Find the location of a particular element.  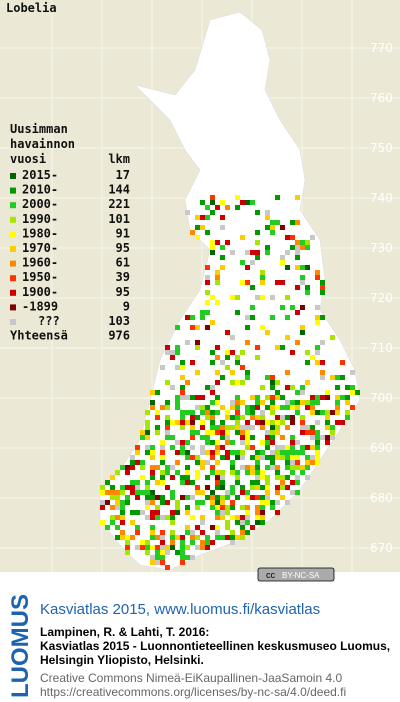

brand: LUOMUS is located at coordinates (20, 646).